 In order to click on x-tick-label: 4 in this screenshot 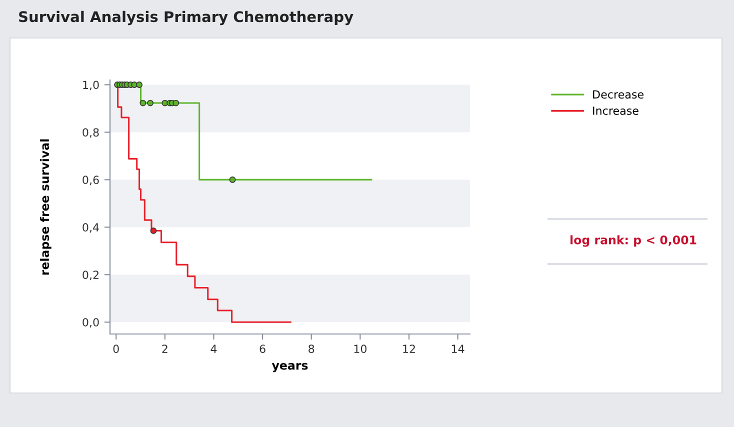, I will do `click(213, 348)`.